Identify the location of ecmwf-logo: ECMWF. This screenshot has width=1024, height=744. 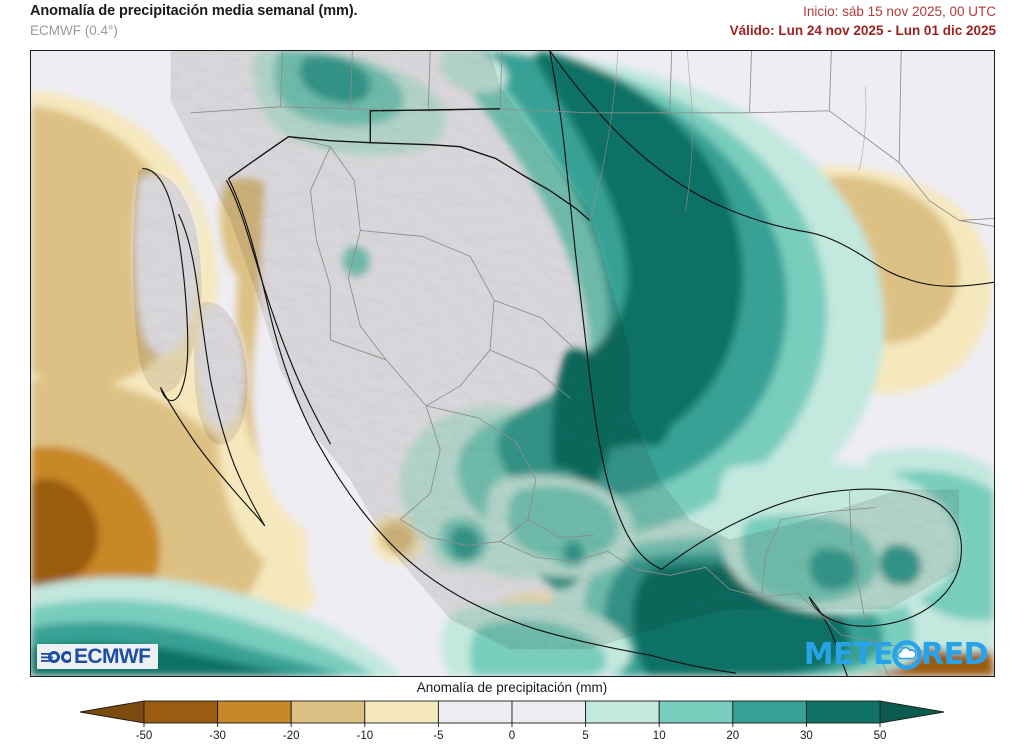
(98, 656).